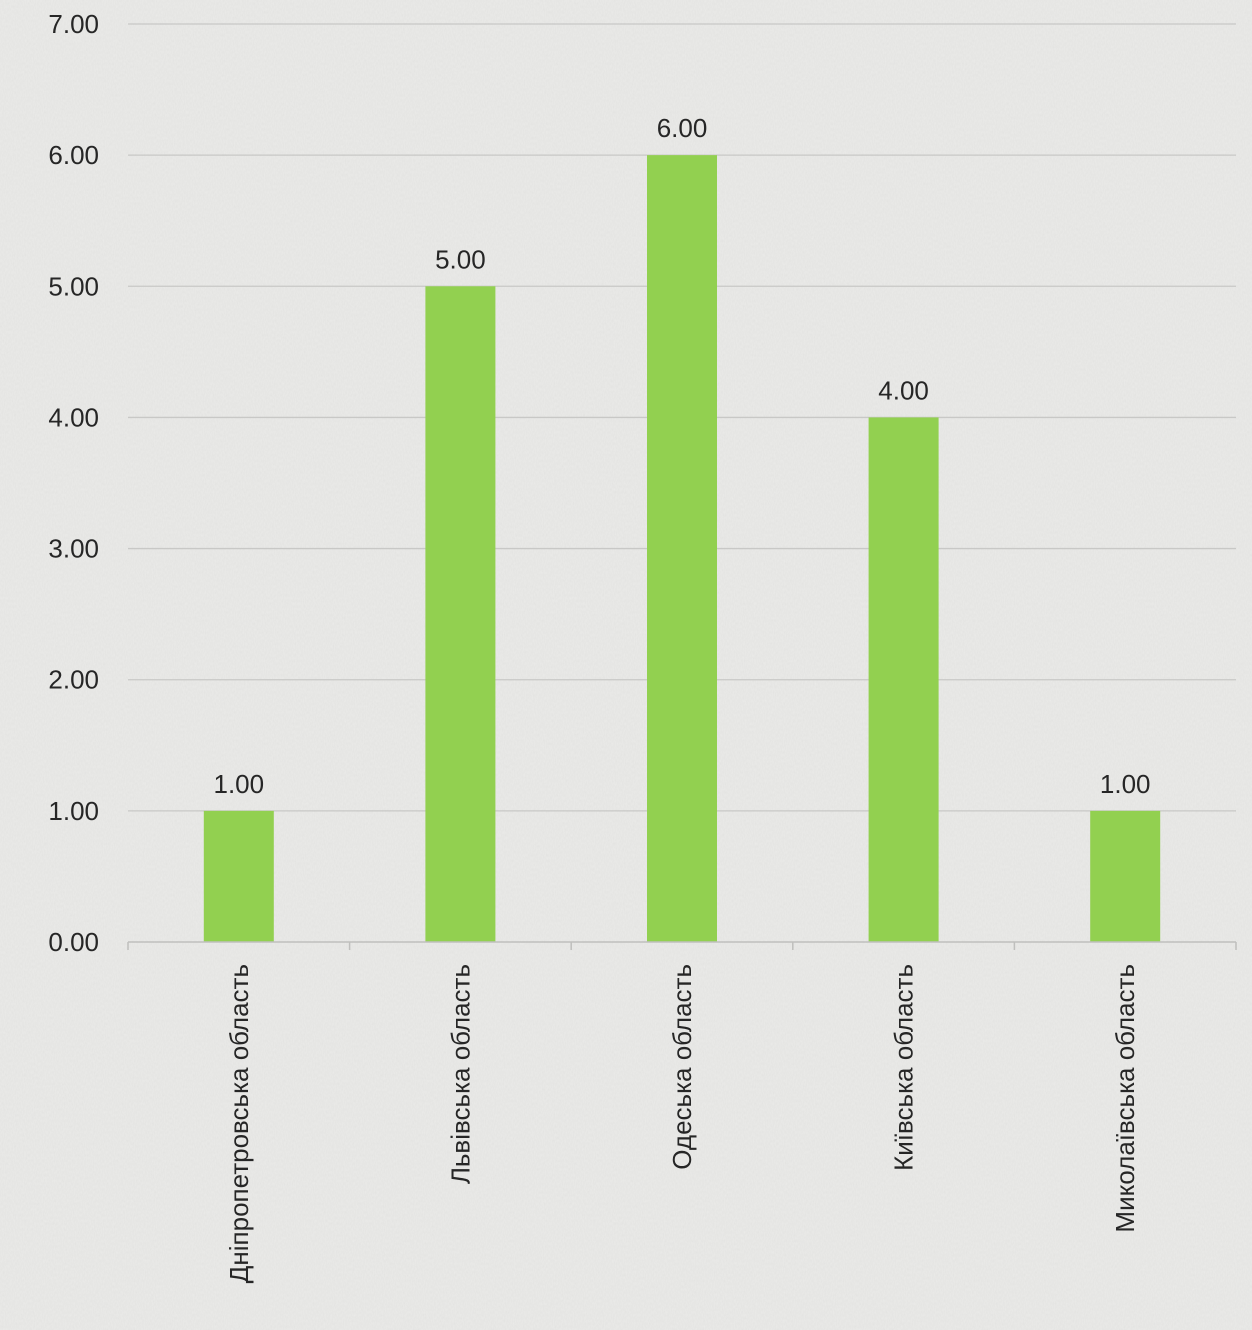 Image resolution: width=1252 pixels, height=1330 pixels. What do you see at coordinates (682, 1067) in the screenshot?
I see `category-label: Одеська область` at bounding box center [682, 1067].